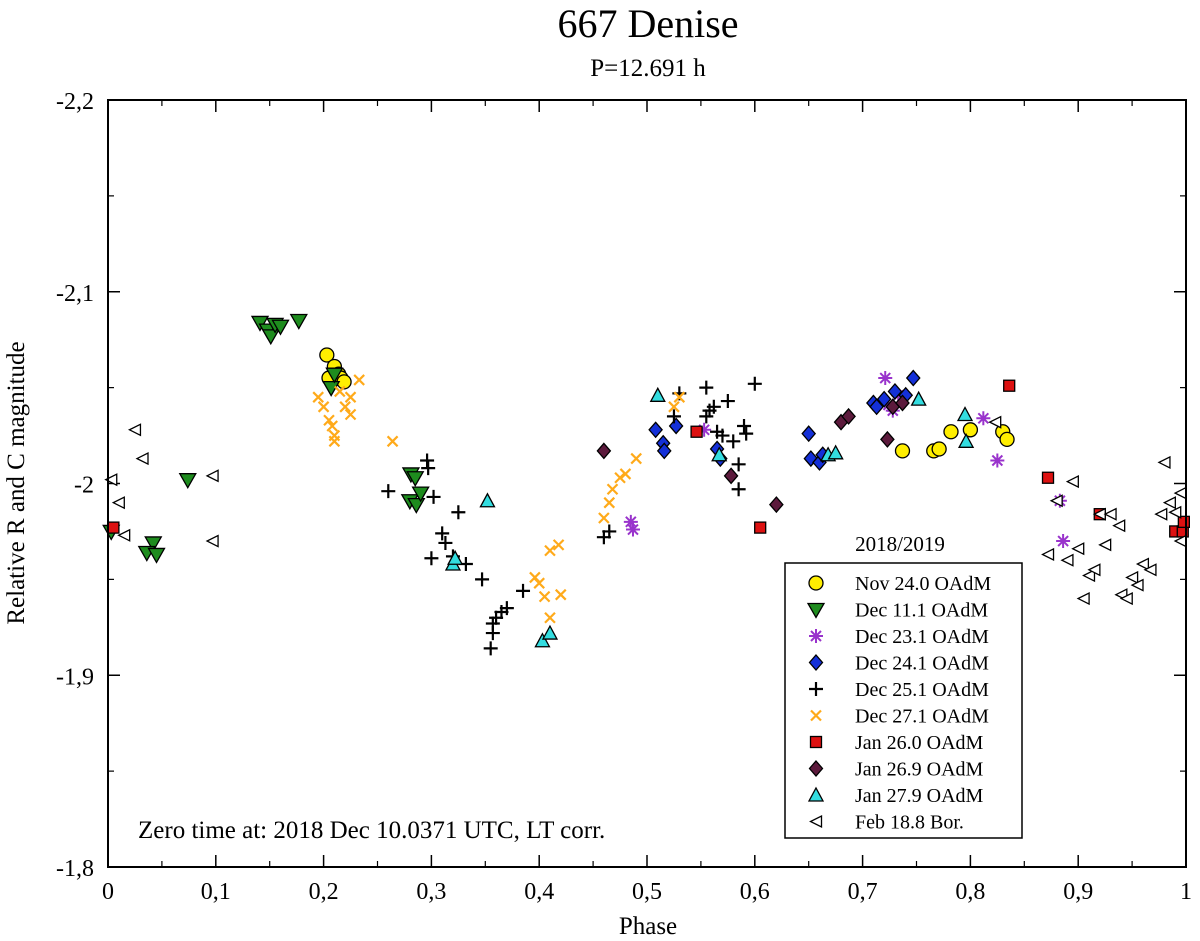  What do you see at coordinates (108, 892) in the screenshot?
I see `x-tick-label: 0` at bounding box center [108, 892].